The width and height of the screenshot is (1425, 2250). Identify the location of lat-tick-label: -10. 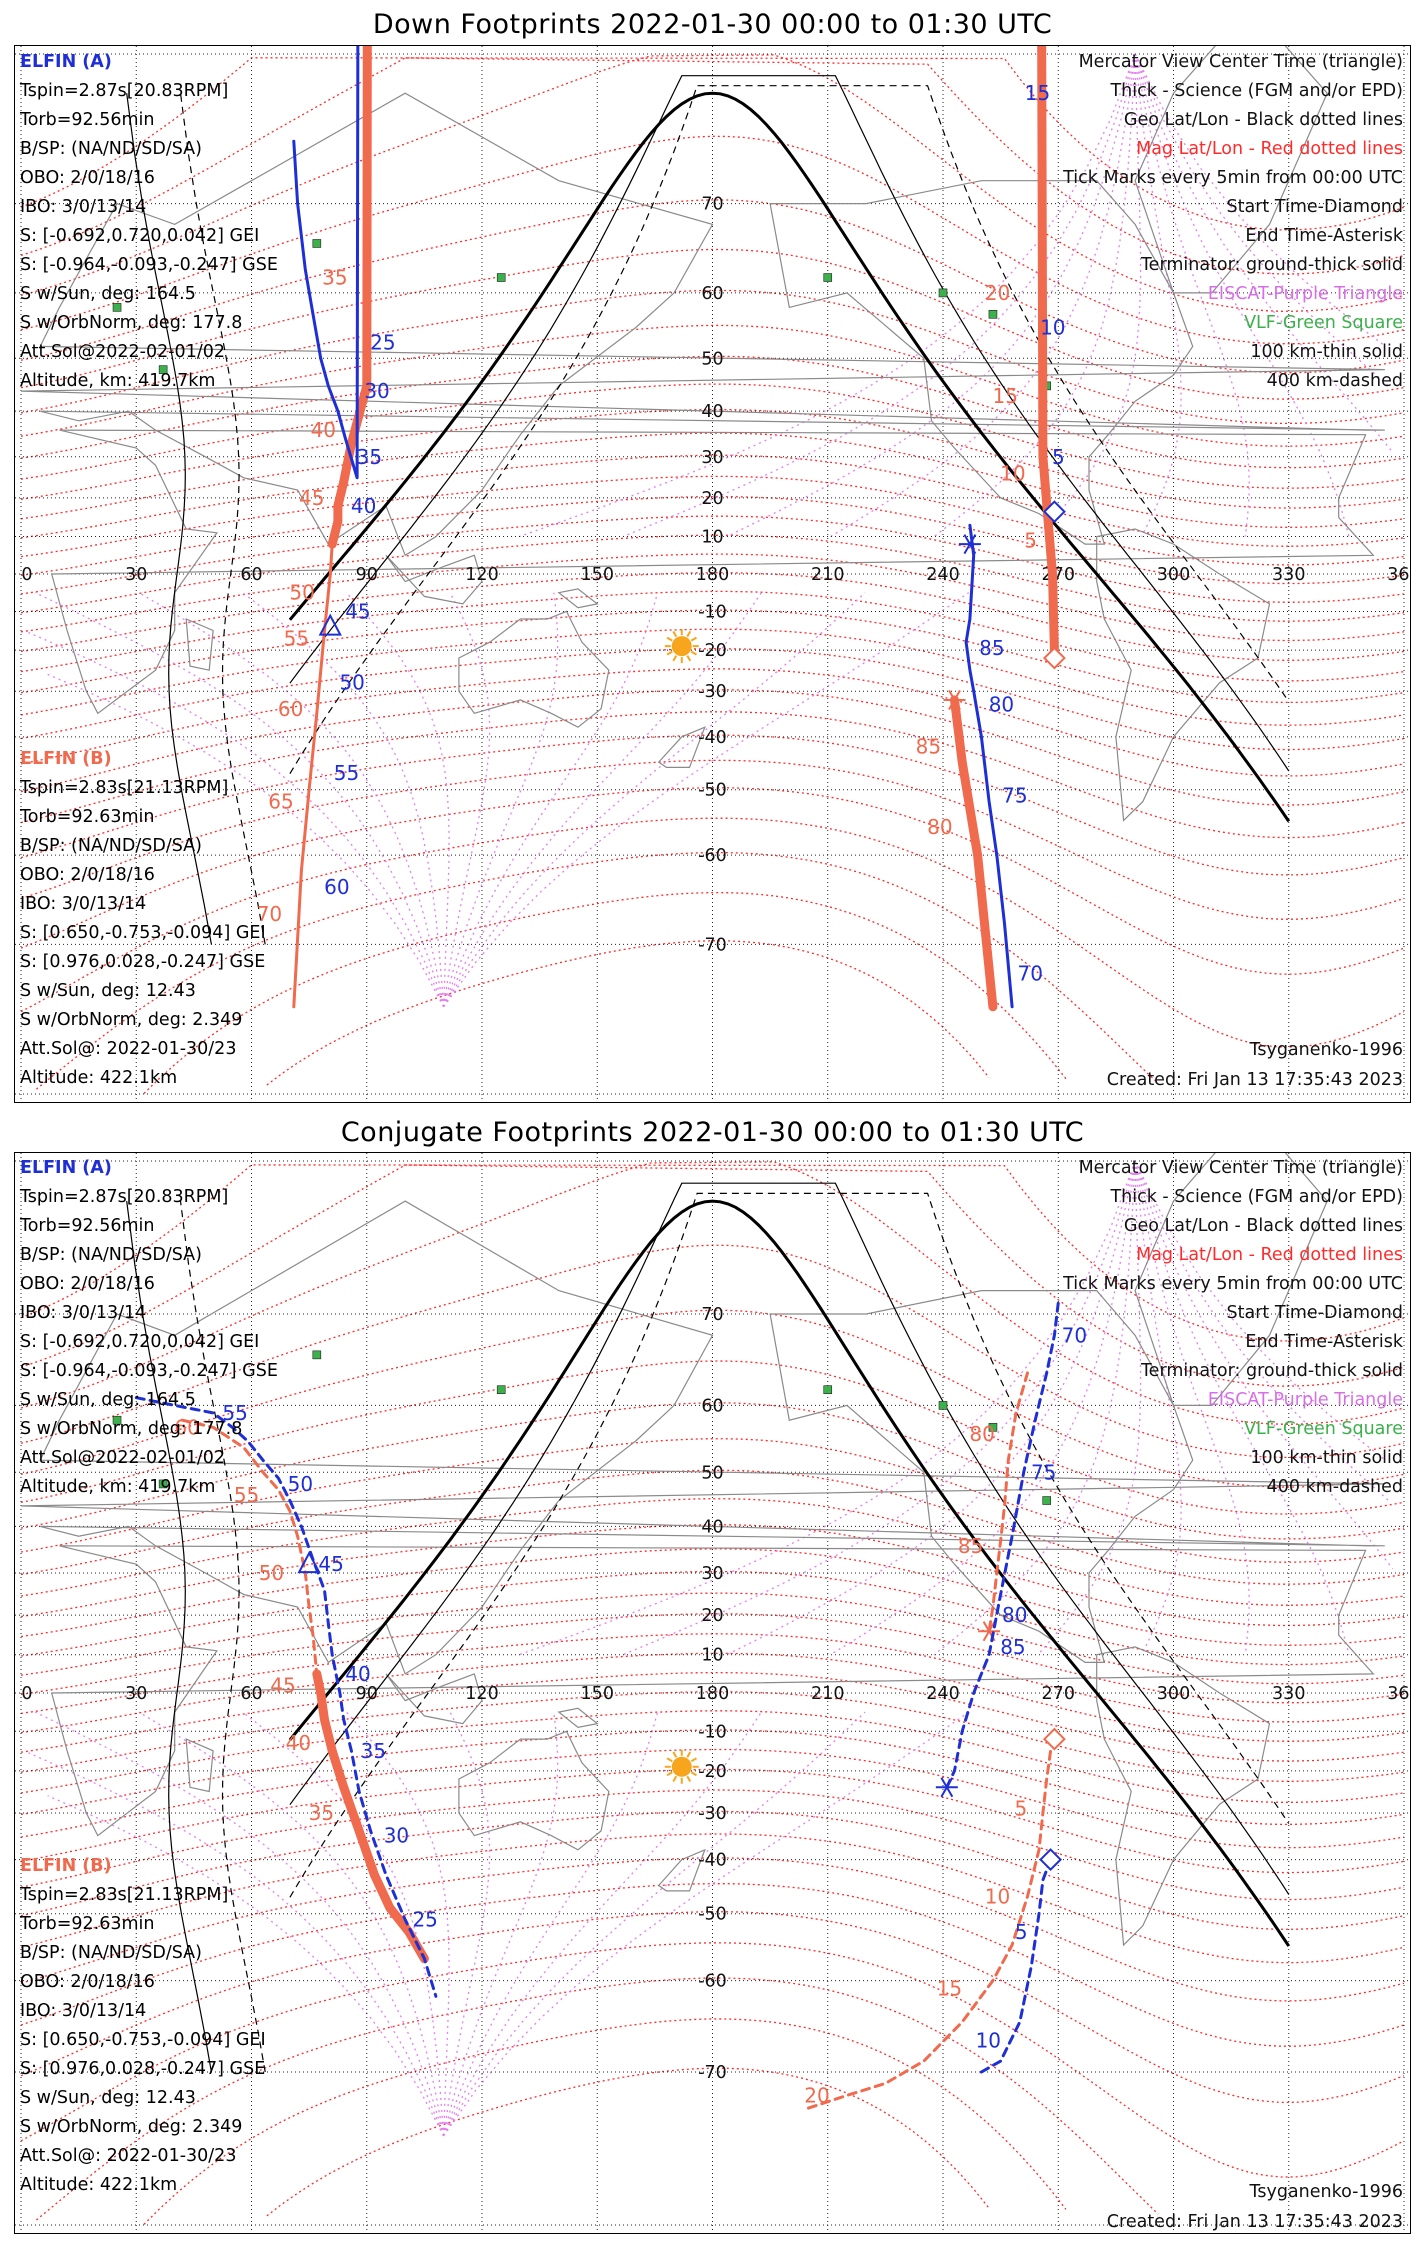
(712, 1732).